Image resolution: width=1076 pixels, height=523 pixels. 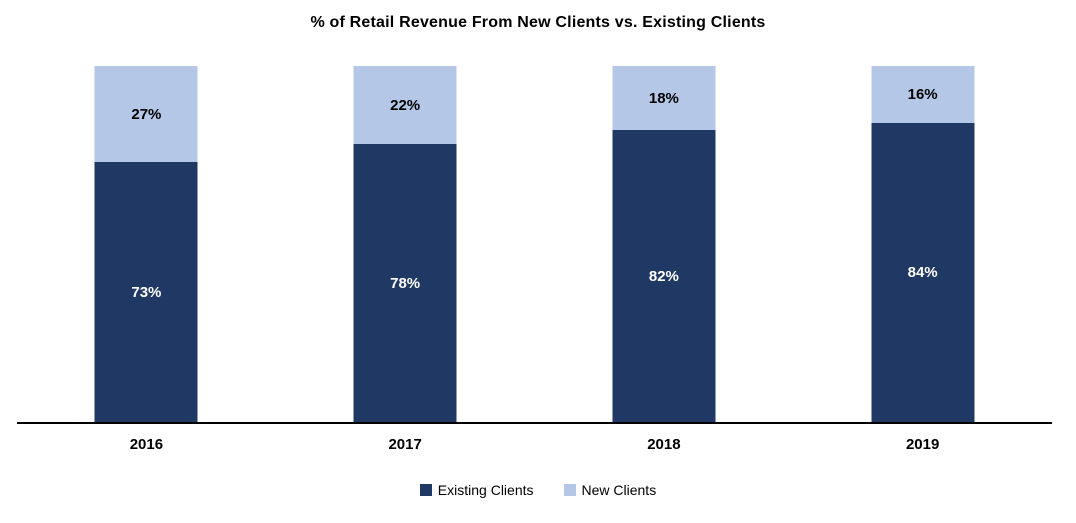 I want to click on data-label: 27%, so click(x=146, y=114).